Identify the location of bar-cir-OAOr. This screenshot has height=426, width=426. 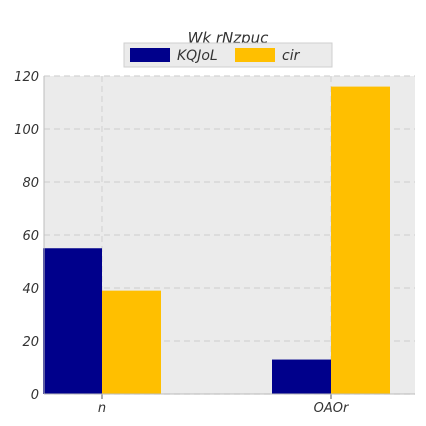
(360, 240).